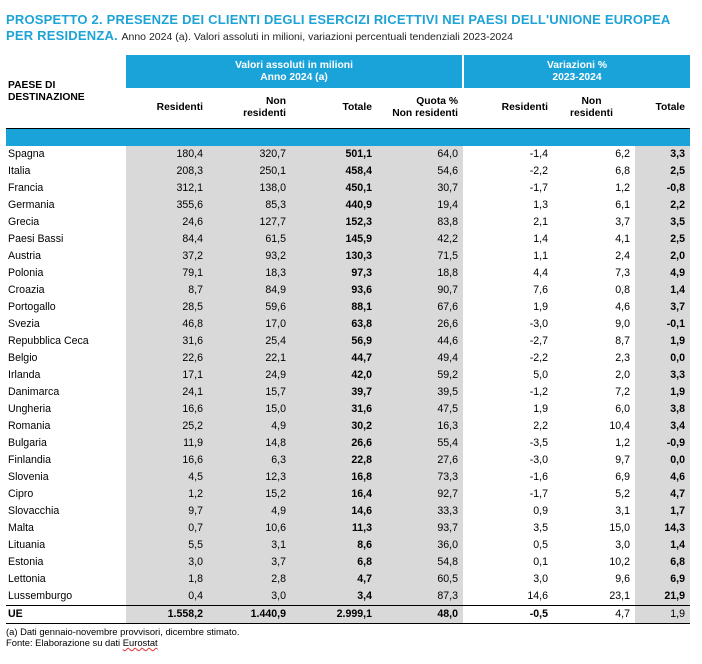  What do you see at coordinates (26, 273) in the screenshot?
I see `cell-paese: Polonia` at bounding box center [26, 273].